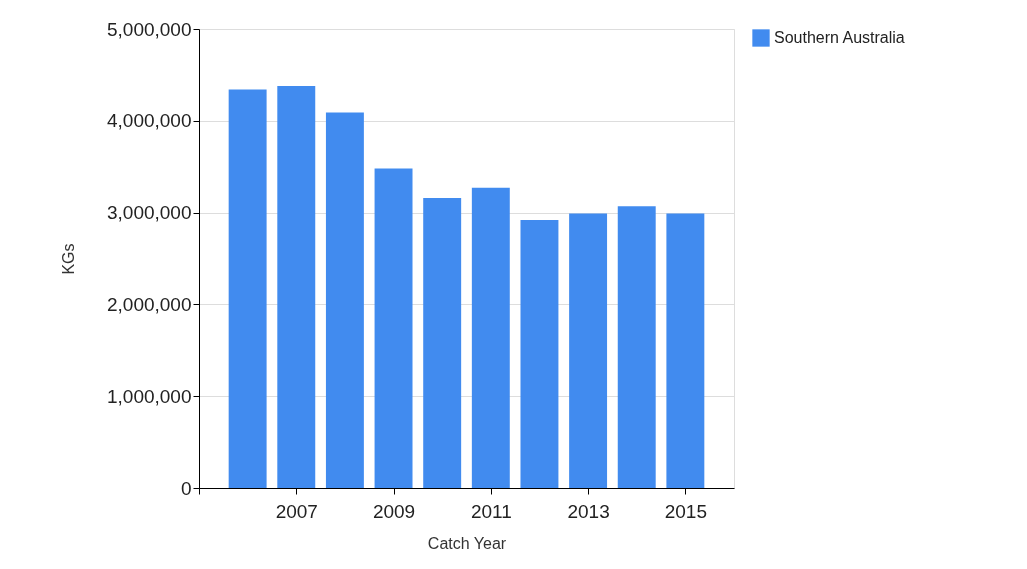 This screenshot has width=1027, height=569. What do you see at coordinates (149, 304) in the screenshot?
I see `y-tick-label: 2,000,000` at bounding box center [149, 304].